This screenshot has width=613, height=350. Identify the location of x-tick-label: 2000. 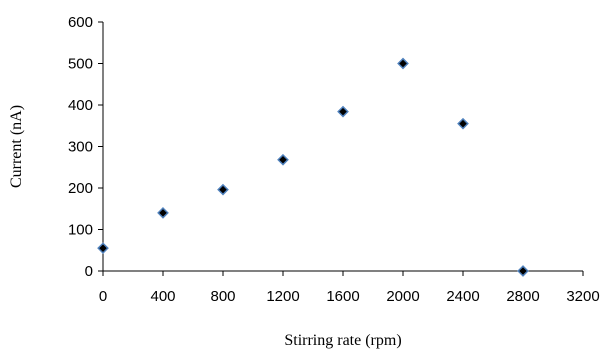
(402, 296).